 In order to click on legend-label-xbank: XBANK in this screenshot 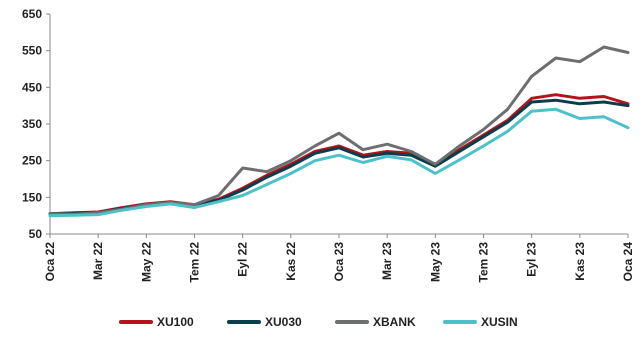, I will do `click(394, 322)`.